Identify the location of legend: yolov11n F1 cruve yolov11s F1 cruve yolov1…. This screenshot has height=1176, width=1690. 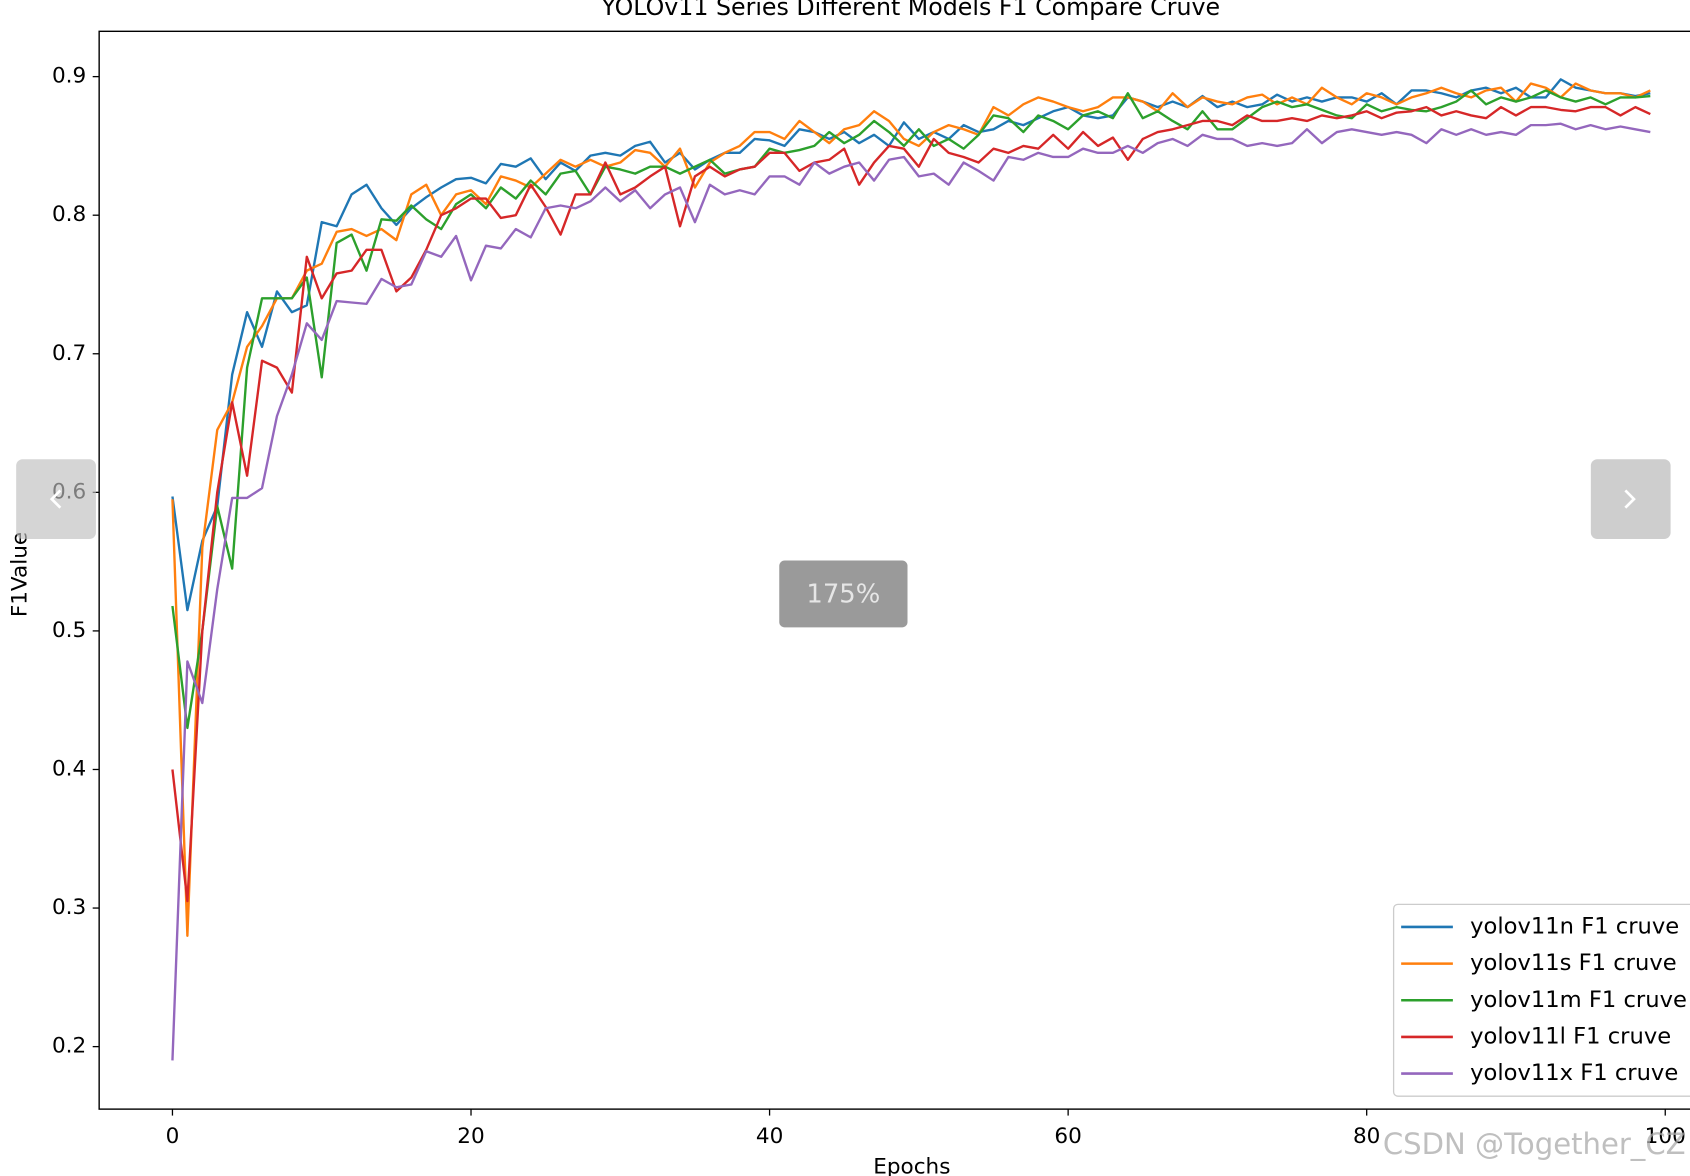
(1541, 1000).